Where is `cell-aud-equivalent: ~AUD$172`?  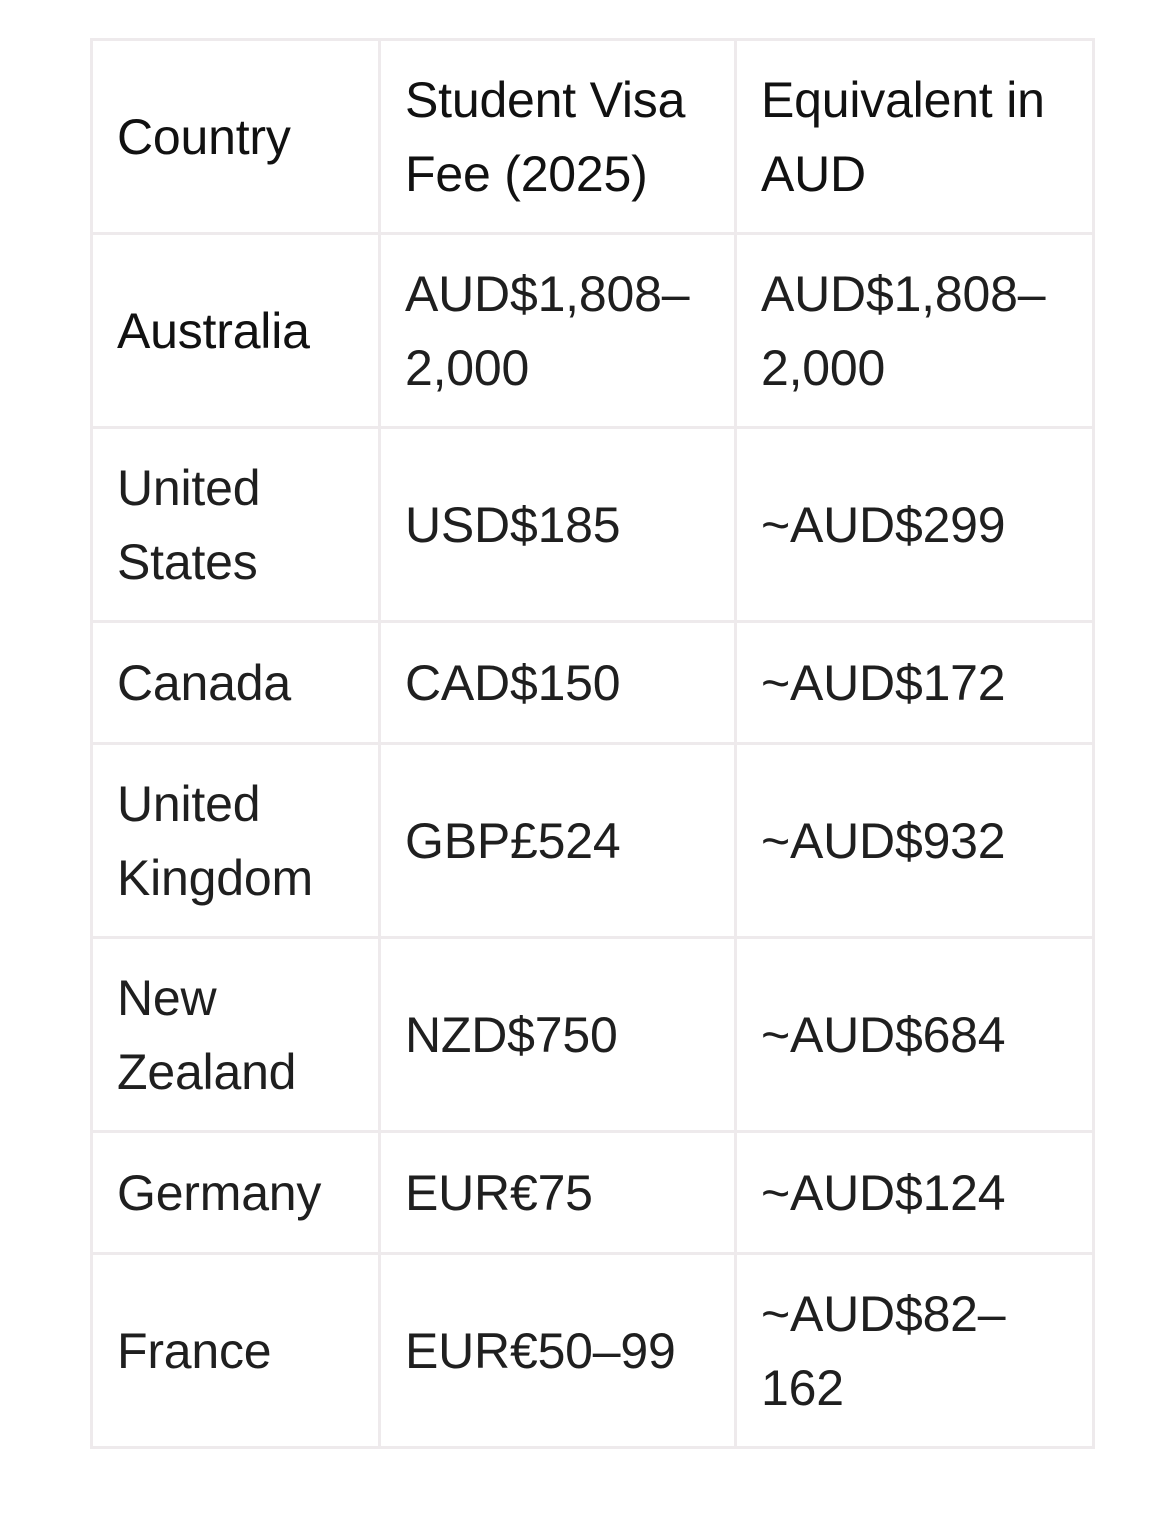 cell-aud-equivalent: ~AUD$172 is located at coordinates (914, 682).